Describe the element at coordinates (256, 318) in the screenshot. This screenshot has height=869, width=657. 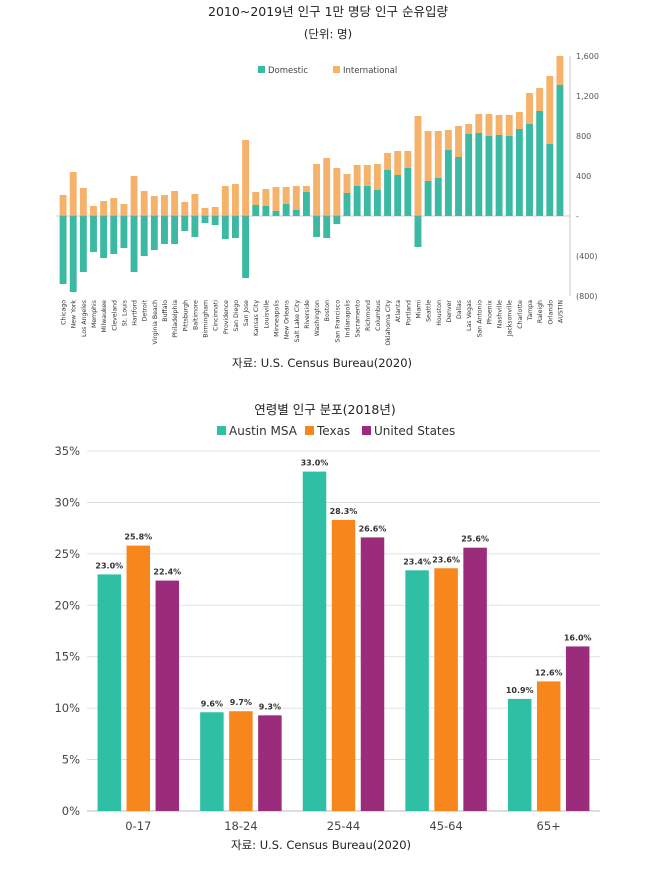
I see `chart1-category-label: Kansas City` at that location.